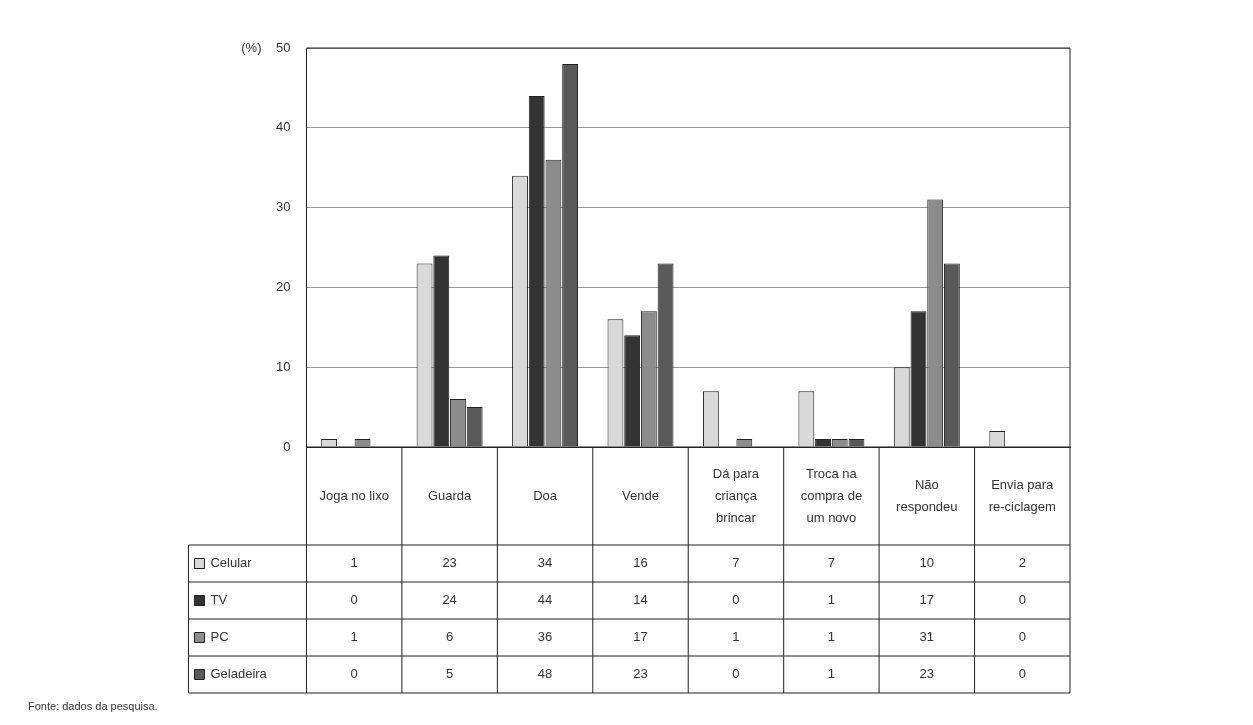 The width and height of the screenshot is (1253, 725). What do you see at coordinates (450, 637) in the screenshot?
I see `data-label: 6` at bounding box center [450, 637].